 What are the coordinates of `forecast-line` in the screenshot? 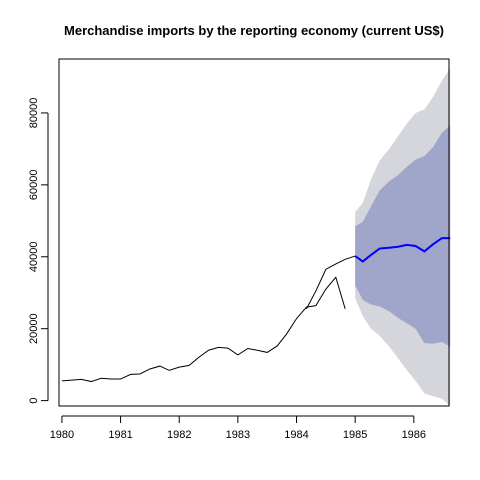 It's located at (402, 250).